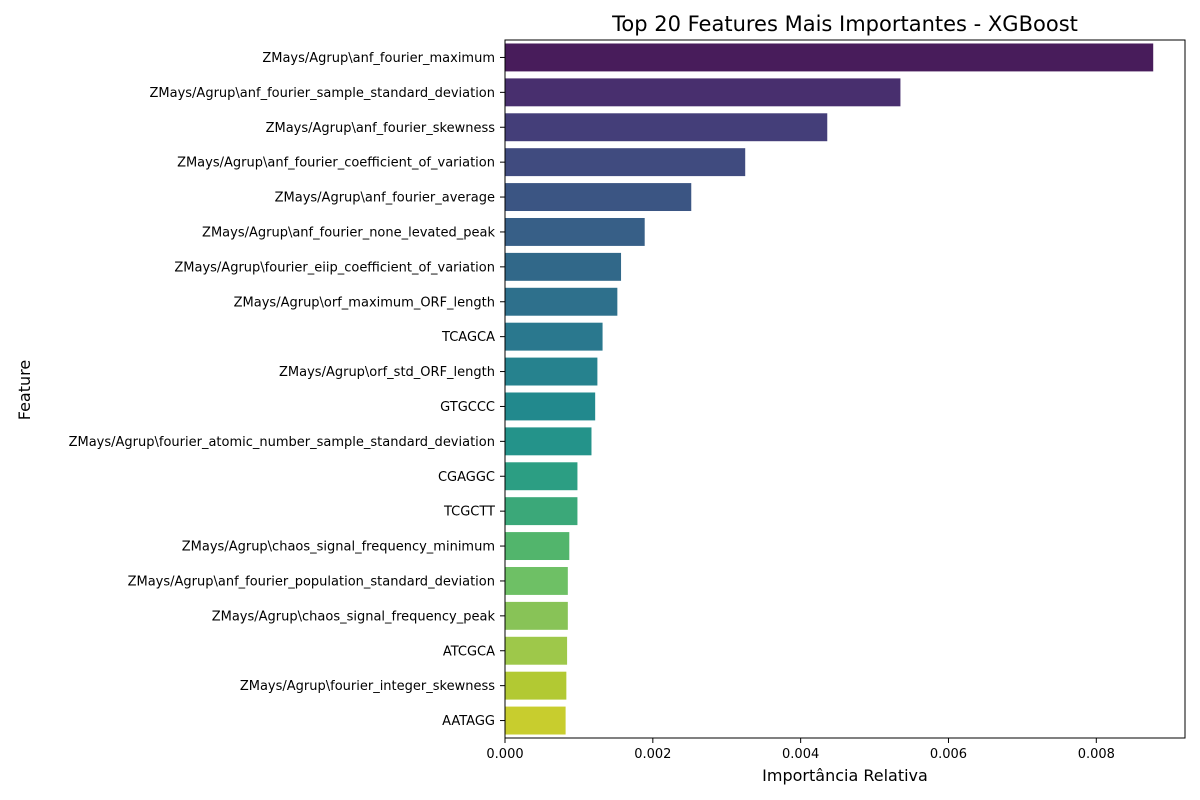 The height and width of the screenshot is (800, 1200). Describe the element at coordinates (469, 512) in the screenshot. I see `y-tick-label: TCGCTT` at that location.